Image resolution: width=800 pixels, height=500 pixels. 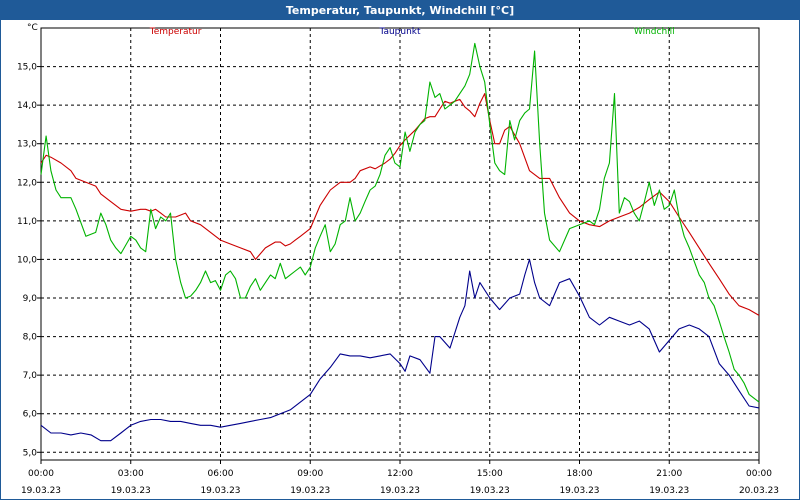 What do you see at coordinates (27, 183) in the screenshot?
I see `y-tick-label: 12,0` at bounding box center [27, 183].